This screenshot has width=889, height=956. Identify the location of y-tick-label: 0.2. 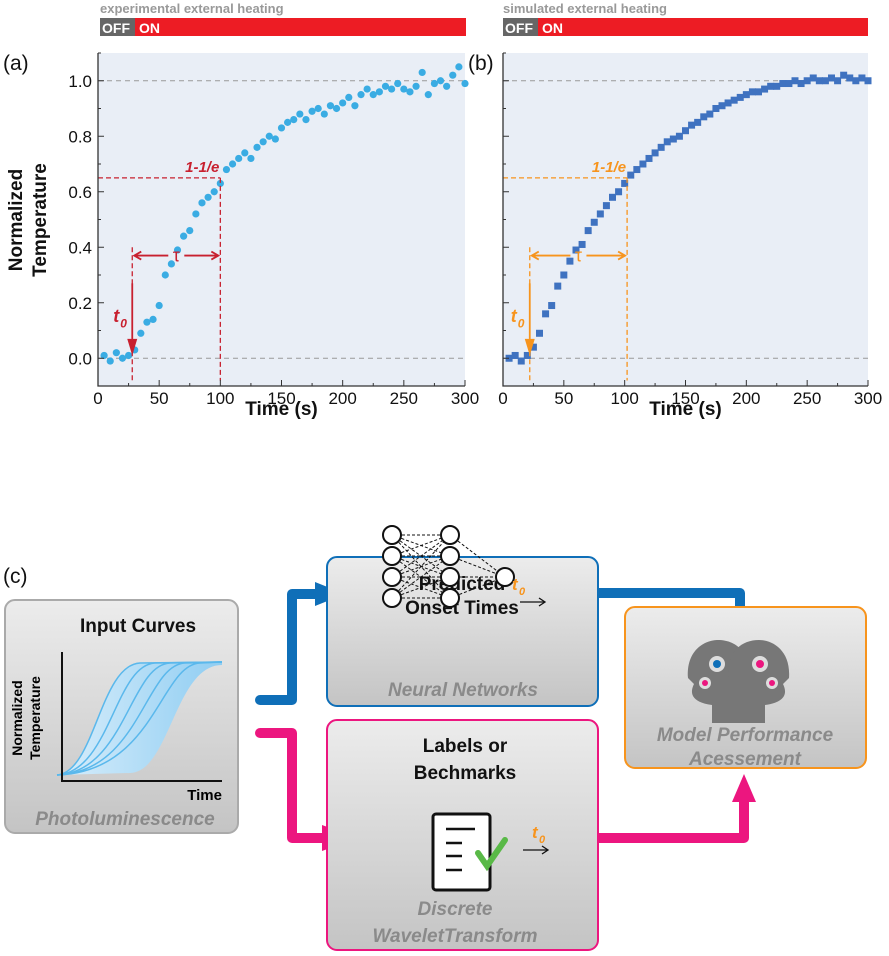
(80, 303).